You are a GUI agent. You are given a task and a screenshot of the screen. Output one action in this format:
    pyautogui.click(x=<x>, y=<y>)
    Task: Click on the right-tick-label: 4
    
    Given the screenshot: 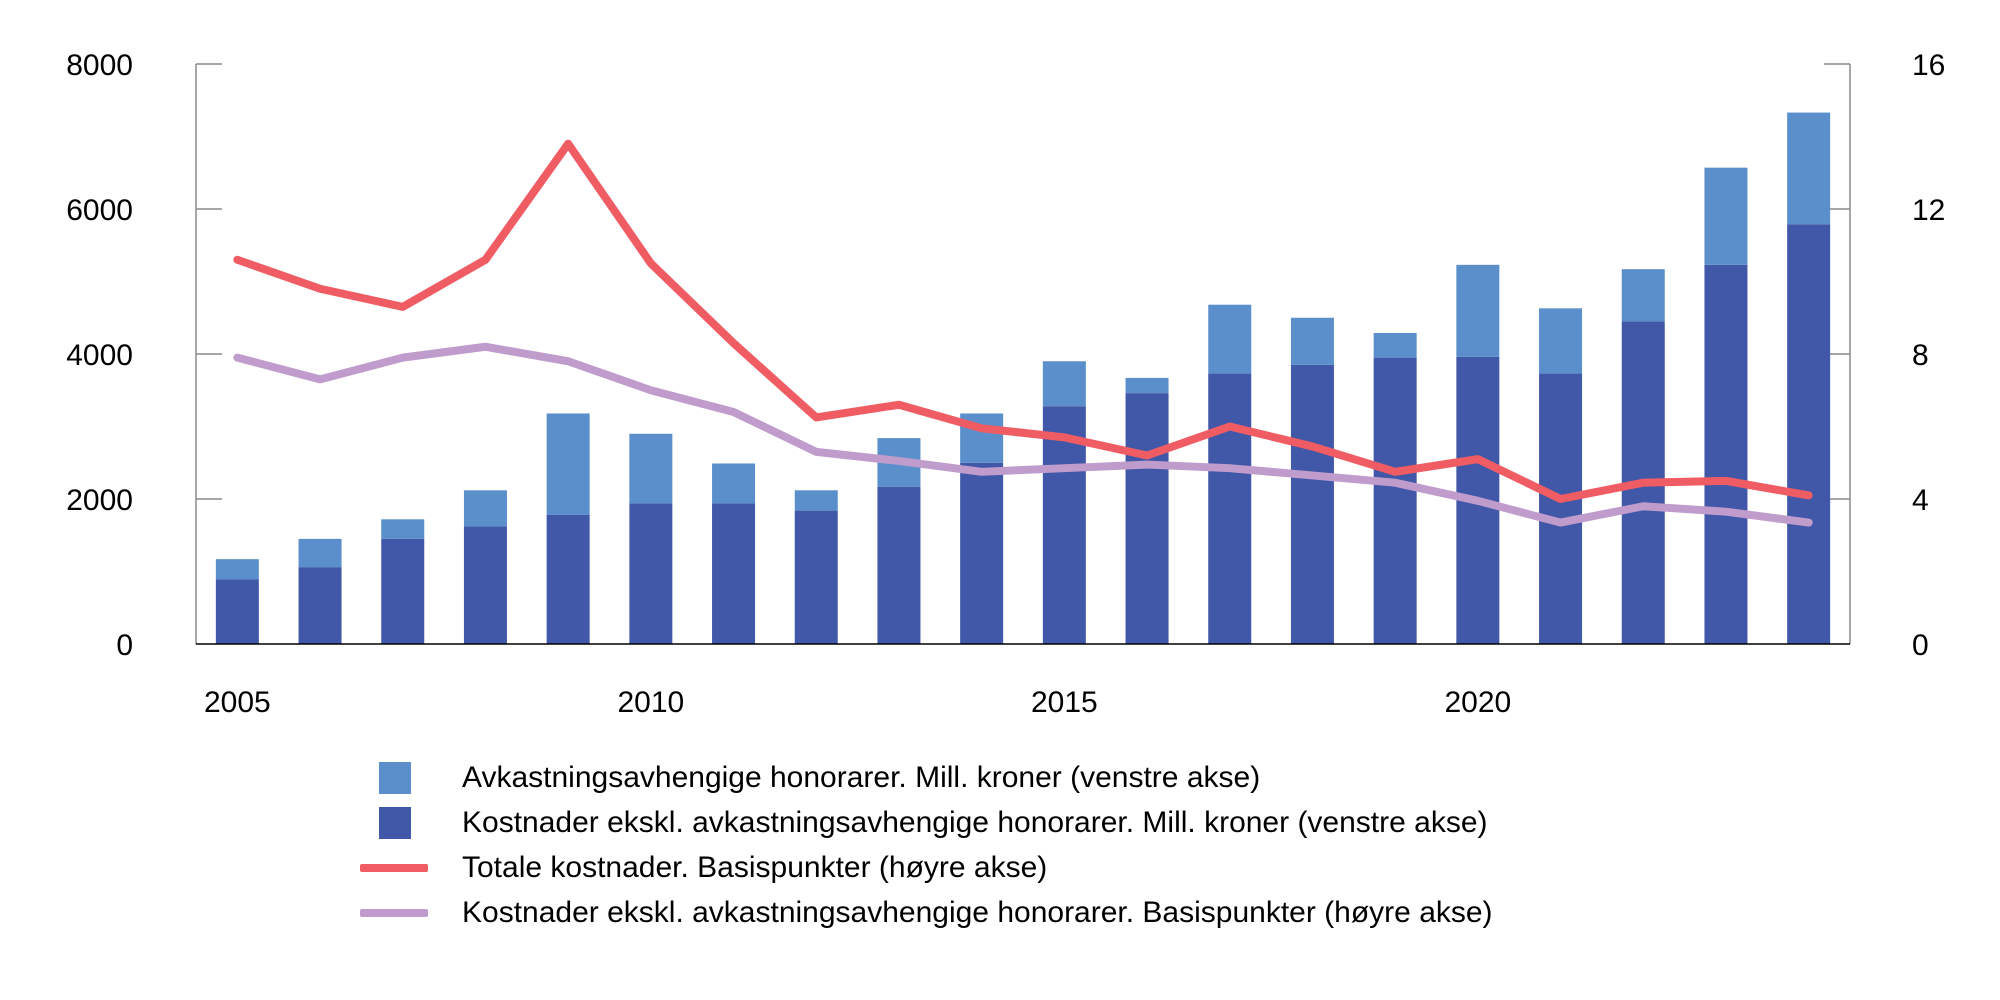 What is the action you would take?
    pyautogui.click(x=1920, y=500)
    